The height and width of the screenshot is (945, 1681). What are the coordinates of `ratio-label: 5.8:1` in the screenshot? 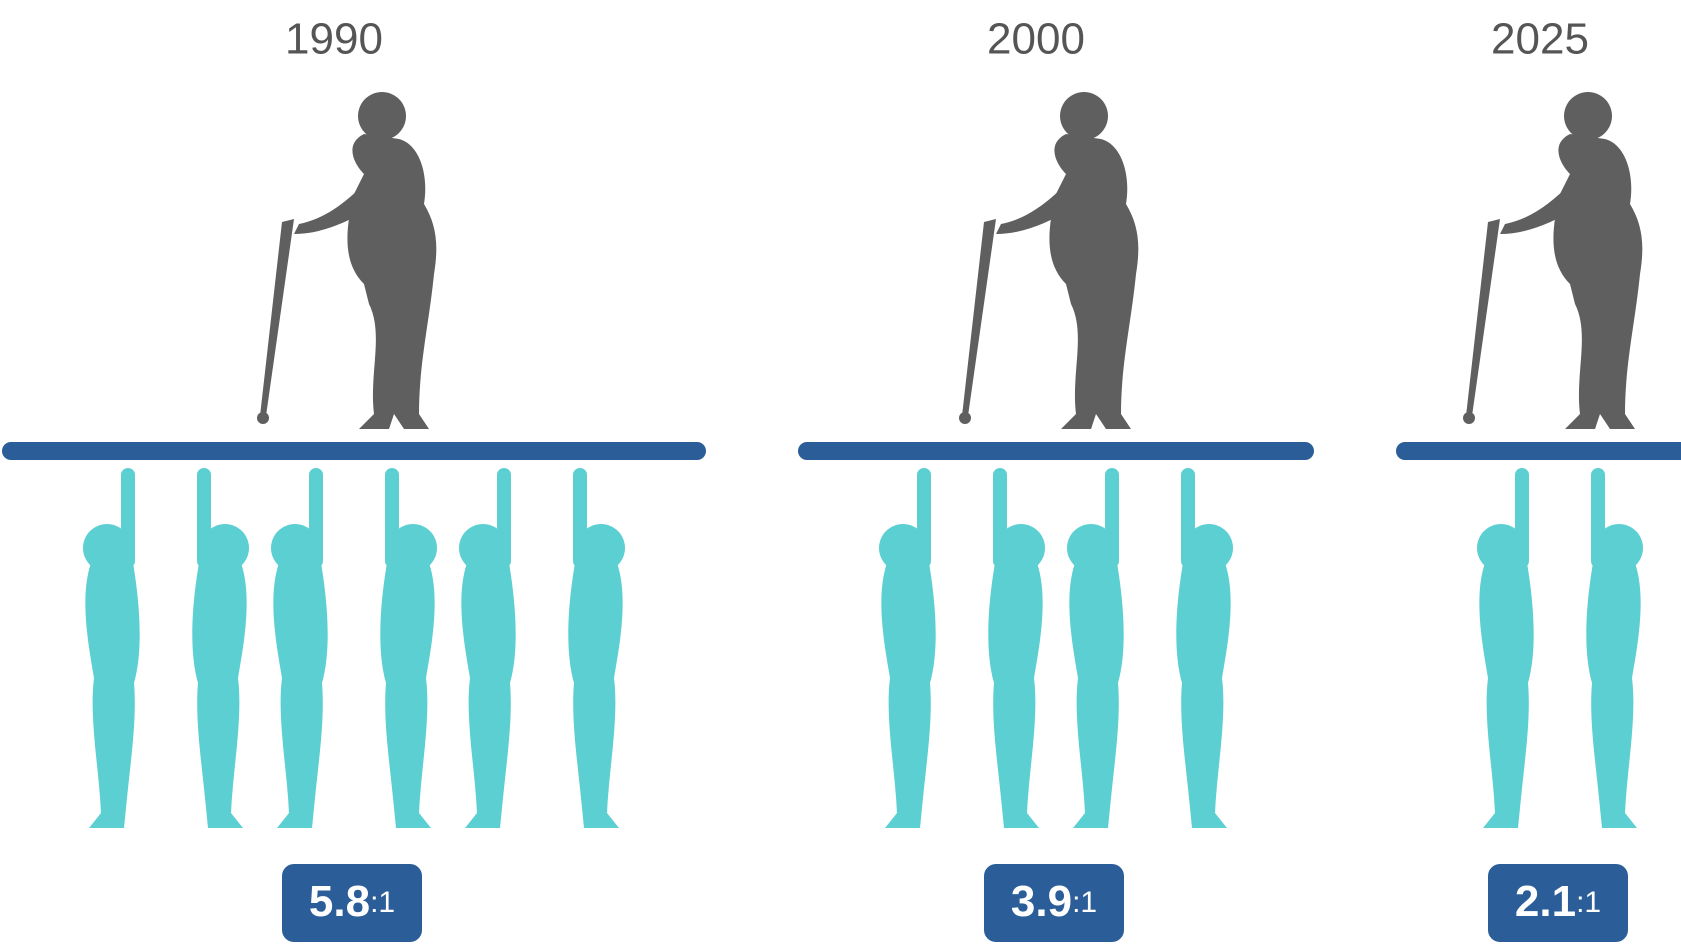 It's located at (352, 901).